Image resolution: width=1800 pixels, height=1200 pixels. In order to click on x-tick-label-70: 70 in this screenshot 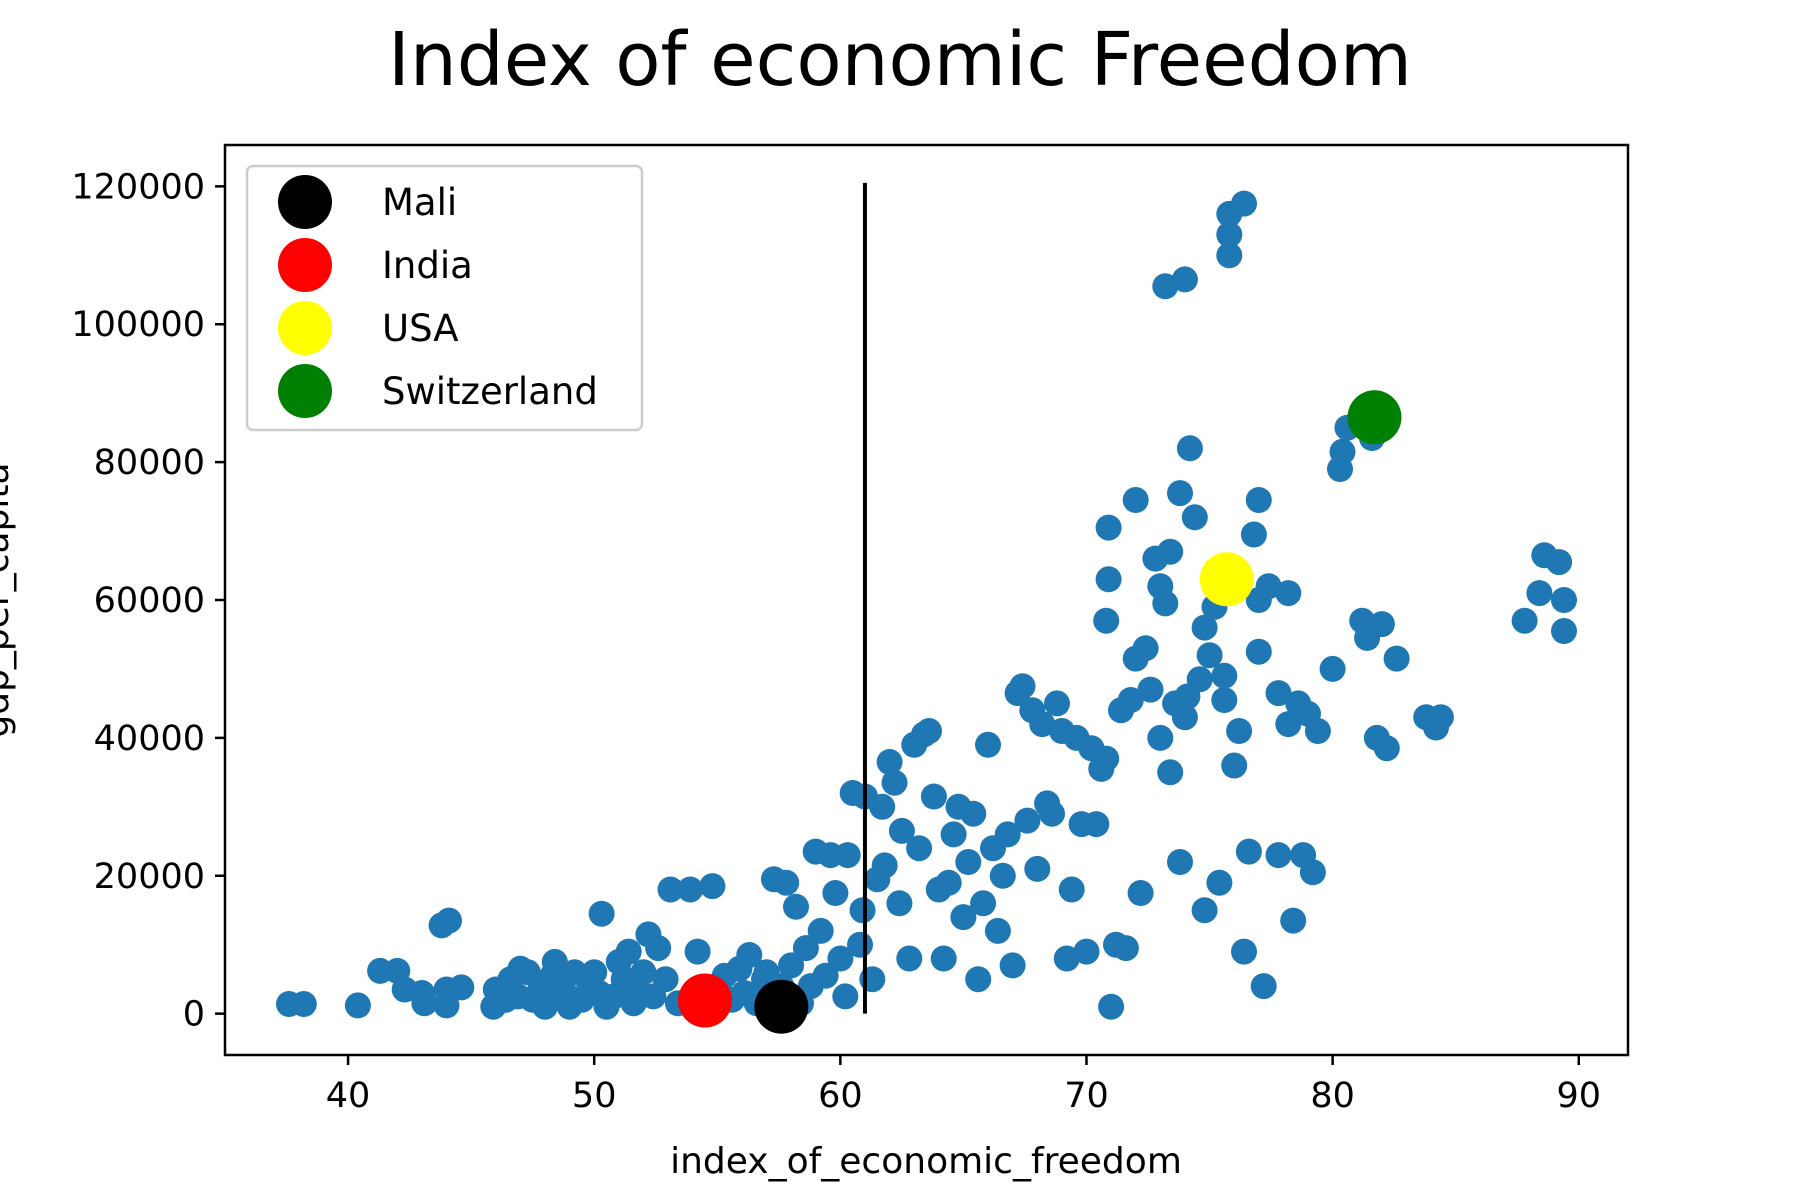, I will do `click(1086, 1096)`.